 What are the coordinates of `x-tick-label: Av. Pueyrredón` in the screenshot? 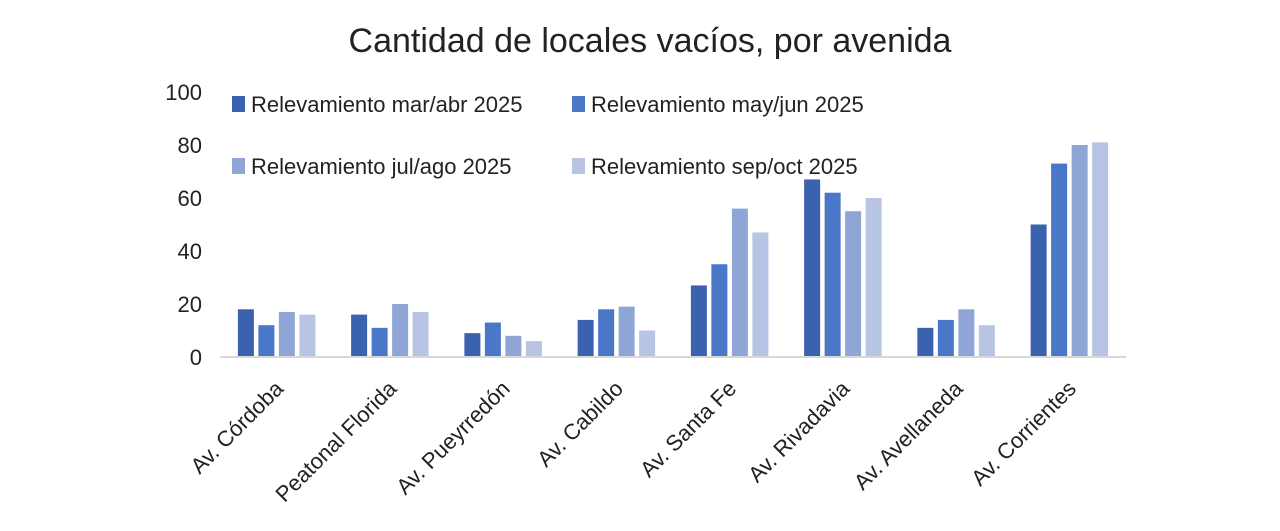 It's located at (452, 437).